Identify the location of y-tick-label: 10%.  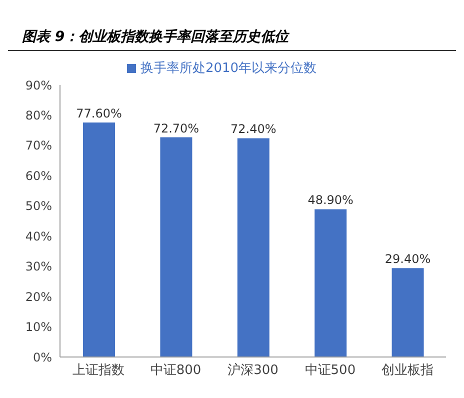
(38, 327).